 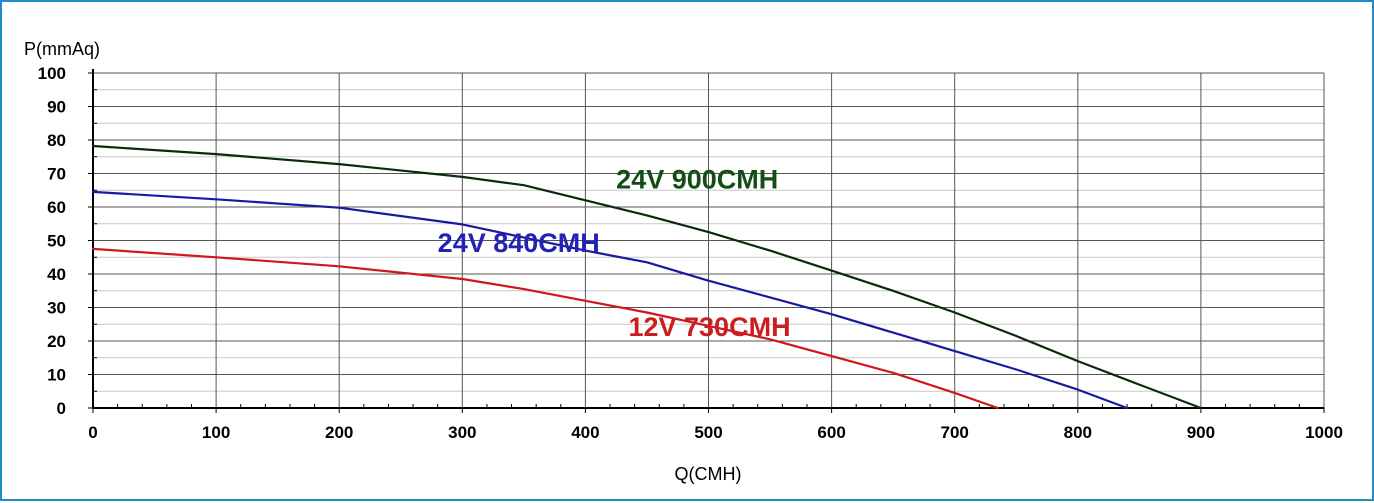 I want to click on x-tick-label: 500, so click(x=708, y=432).